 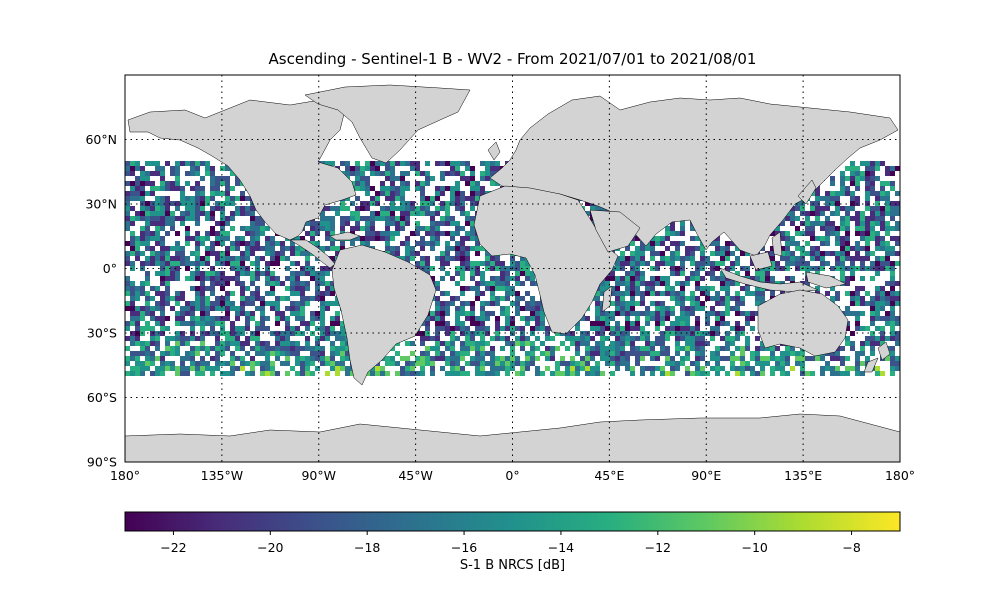 What do you see at coordinates (270, 547) in the screenshot?
I see `colorbar-tick-label: −20` at bounding box center [270, 547].